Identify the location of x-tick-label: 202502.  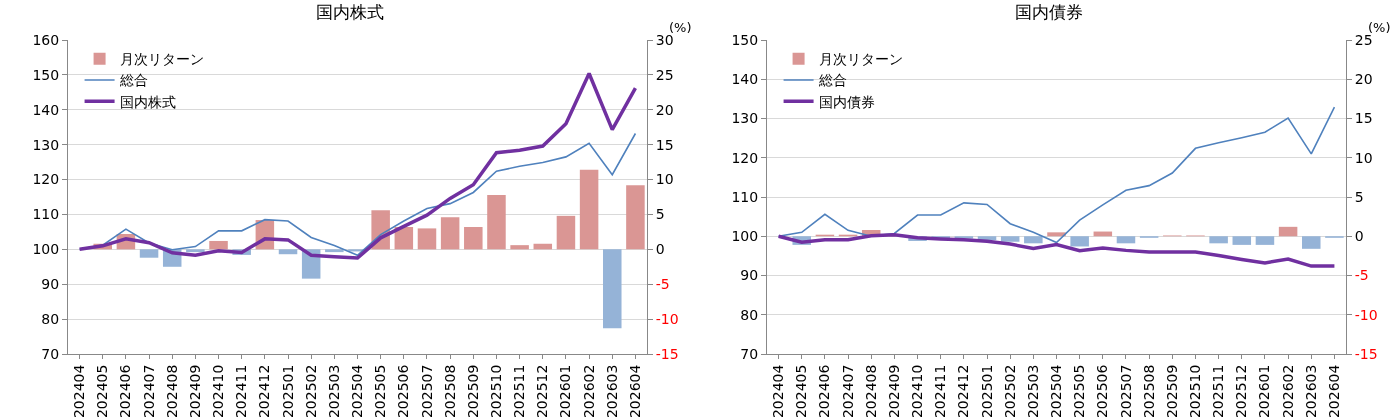
(1009, 391).